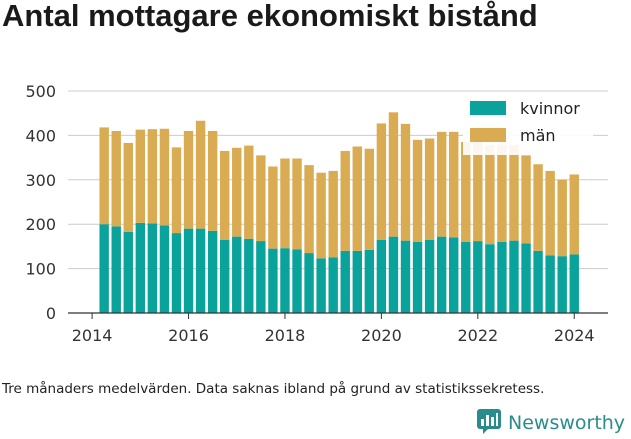 The width and height of the screenshot is (631, 439). Describe the element at coordinates (567, 423) in the screenshot. I see `brand-name: Newsworthy` at that location.